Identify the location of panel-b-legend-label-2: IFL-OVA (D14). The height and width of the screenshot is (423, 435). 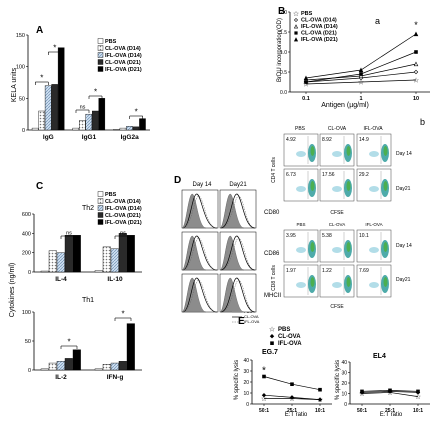
(319, 27).